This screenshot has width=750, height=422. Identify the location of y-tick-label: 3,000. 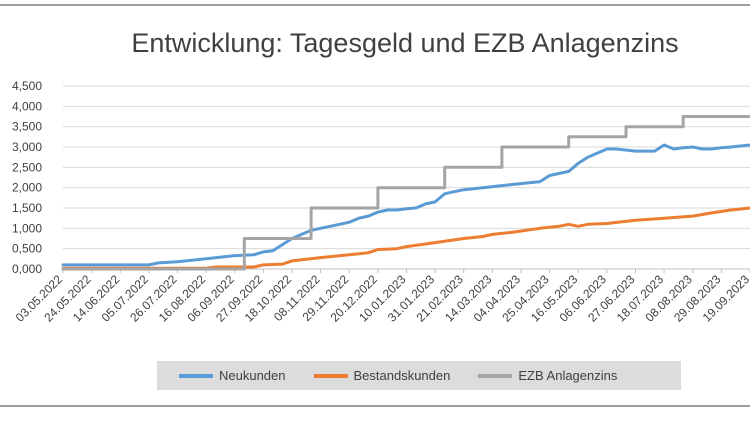
(27, 147).